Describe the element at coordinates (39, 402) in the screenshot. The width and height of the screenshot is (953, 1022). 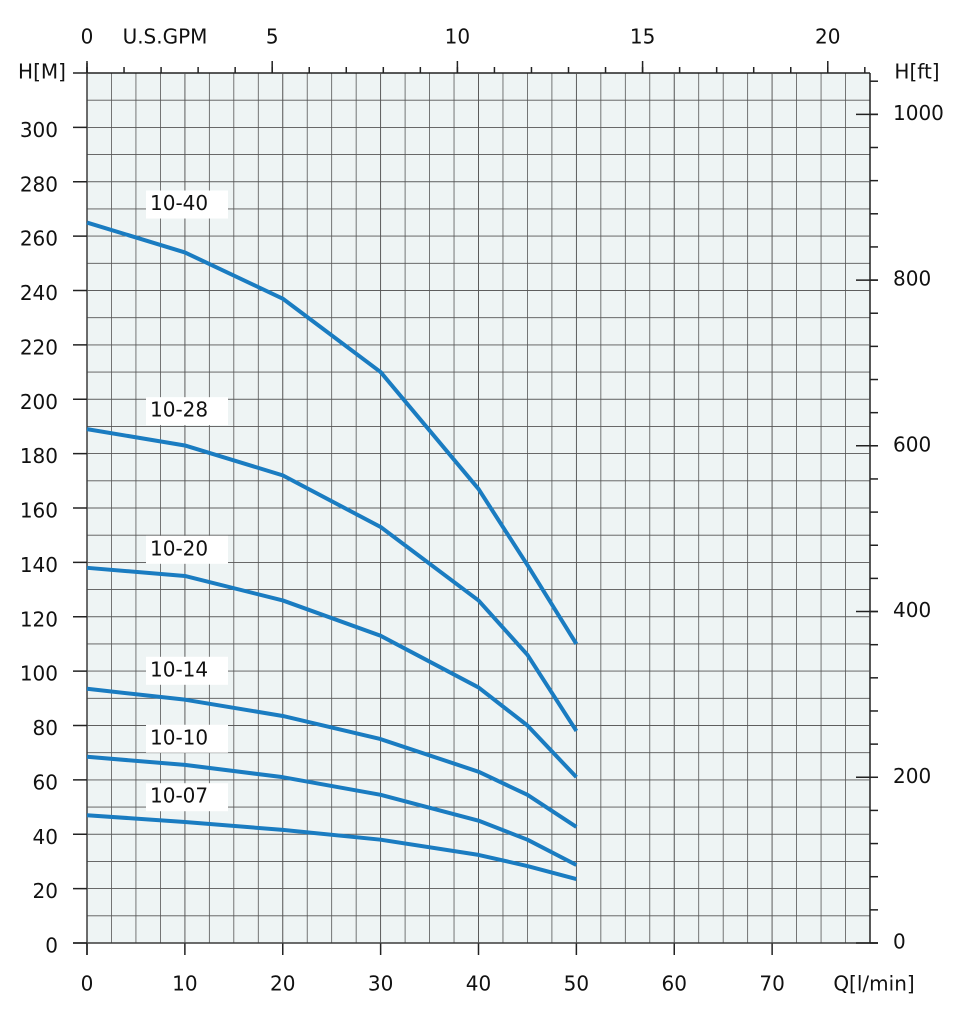
I see `y-tick-label: 200` at that location.